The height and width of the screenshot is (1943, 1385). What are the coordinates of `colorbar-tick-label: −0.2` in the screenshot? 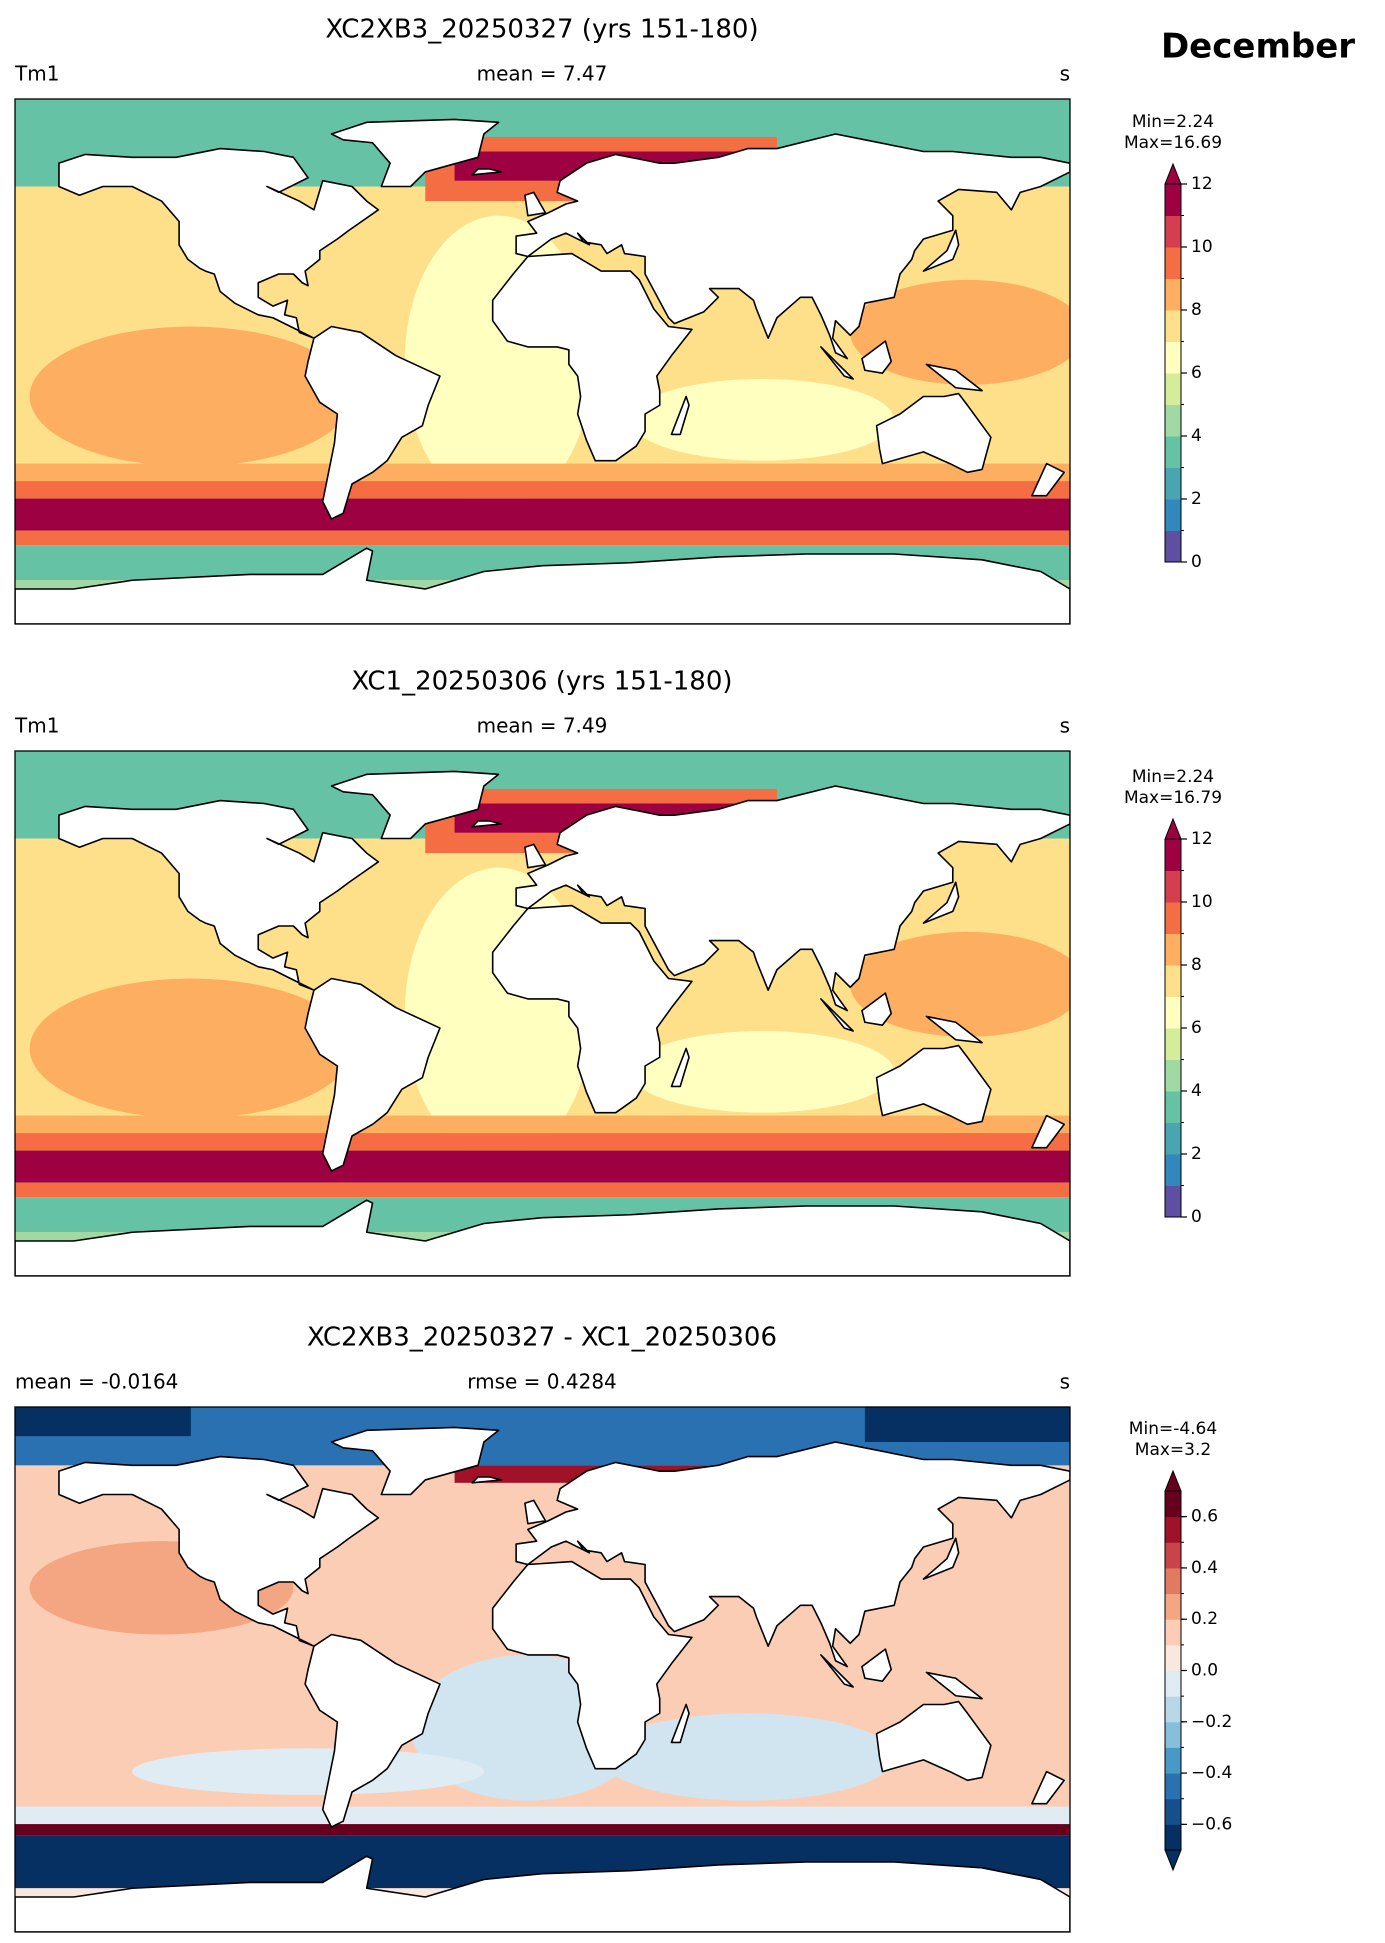 It's located at (1211, 1722).